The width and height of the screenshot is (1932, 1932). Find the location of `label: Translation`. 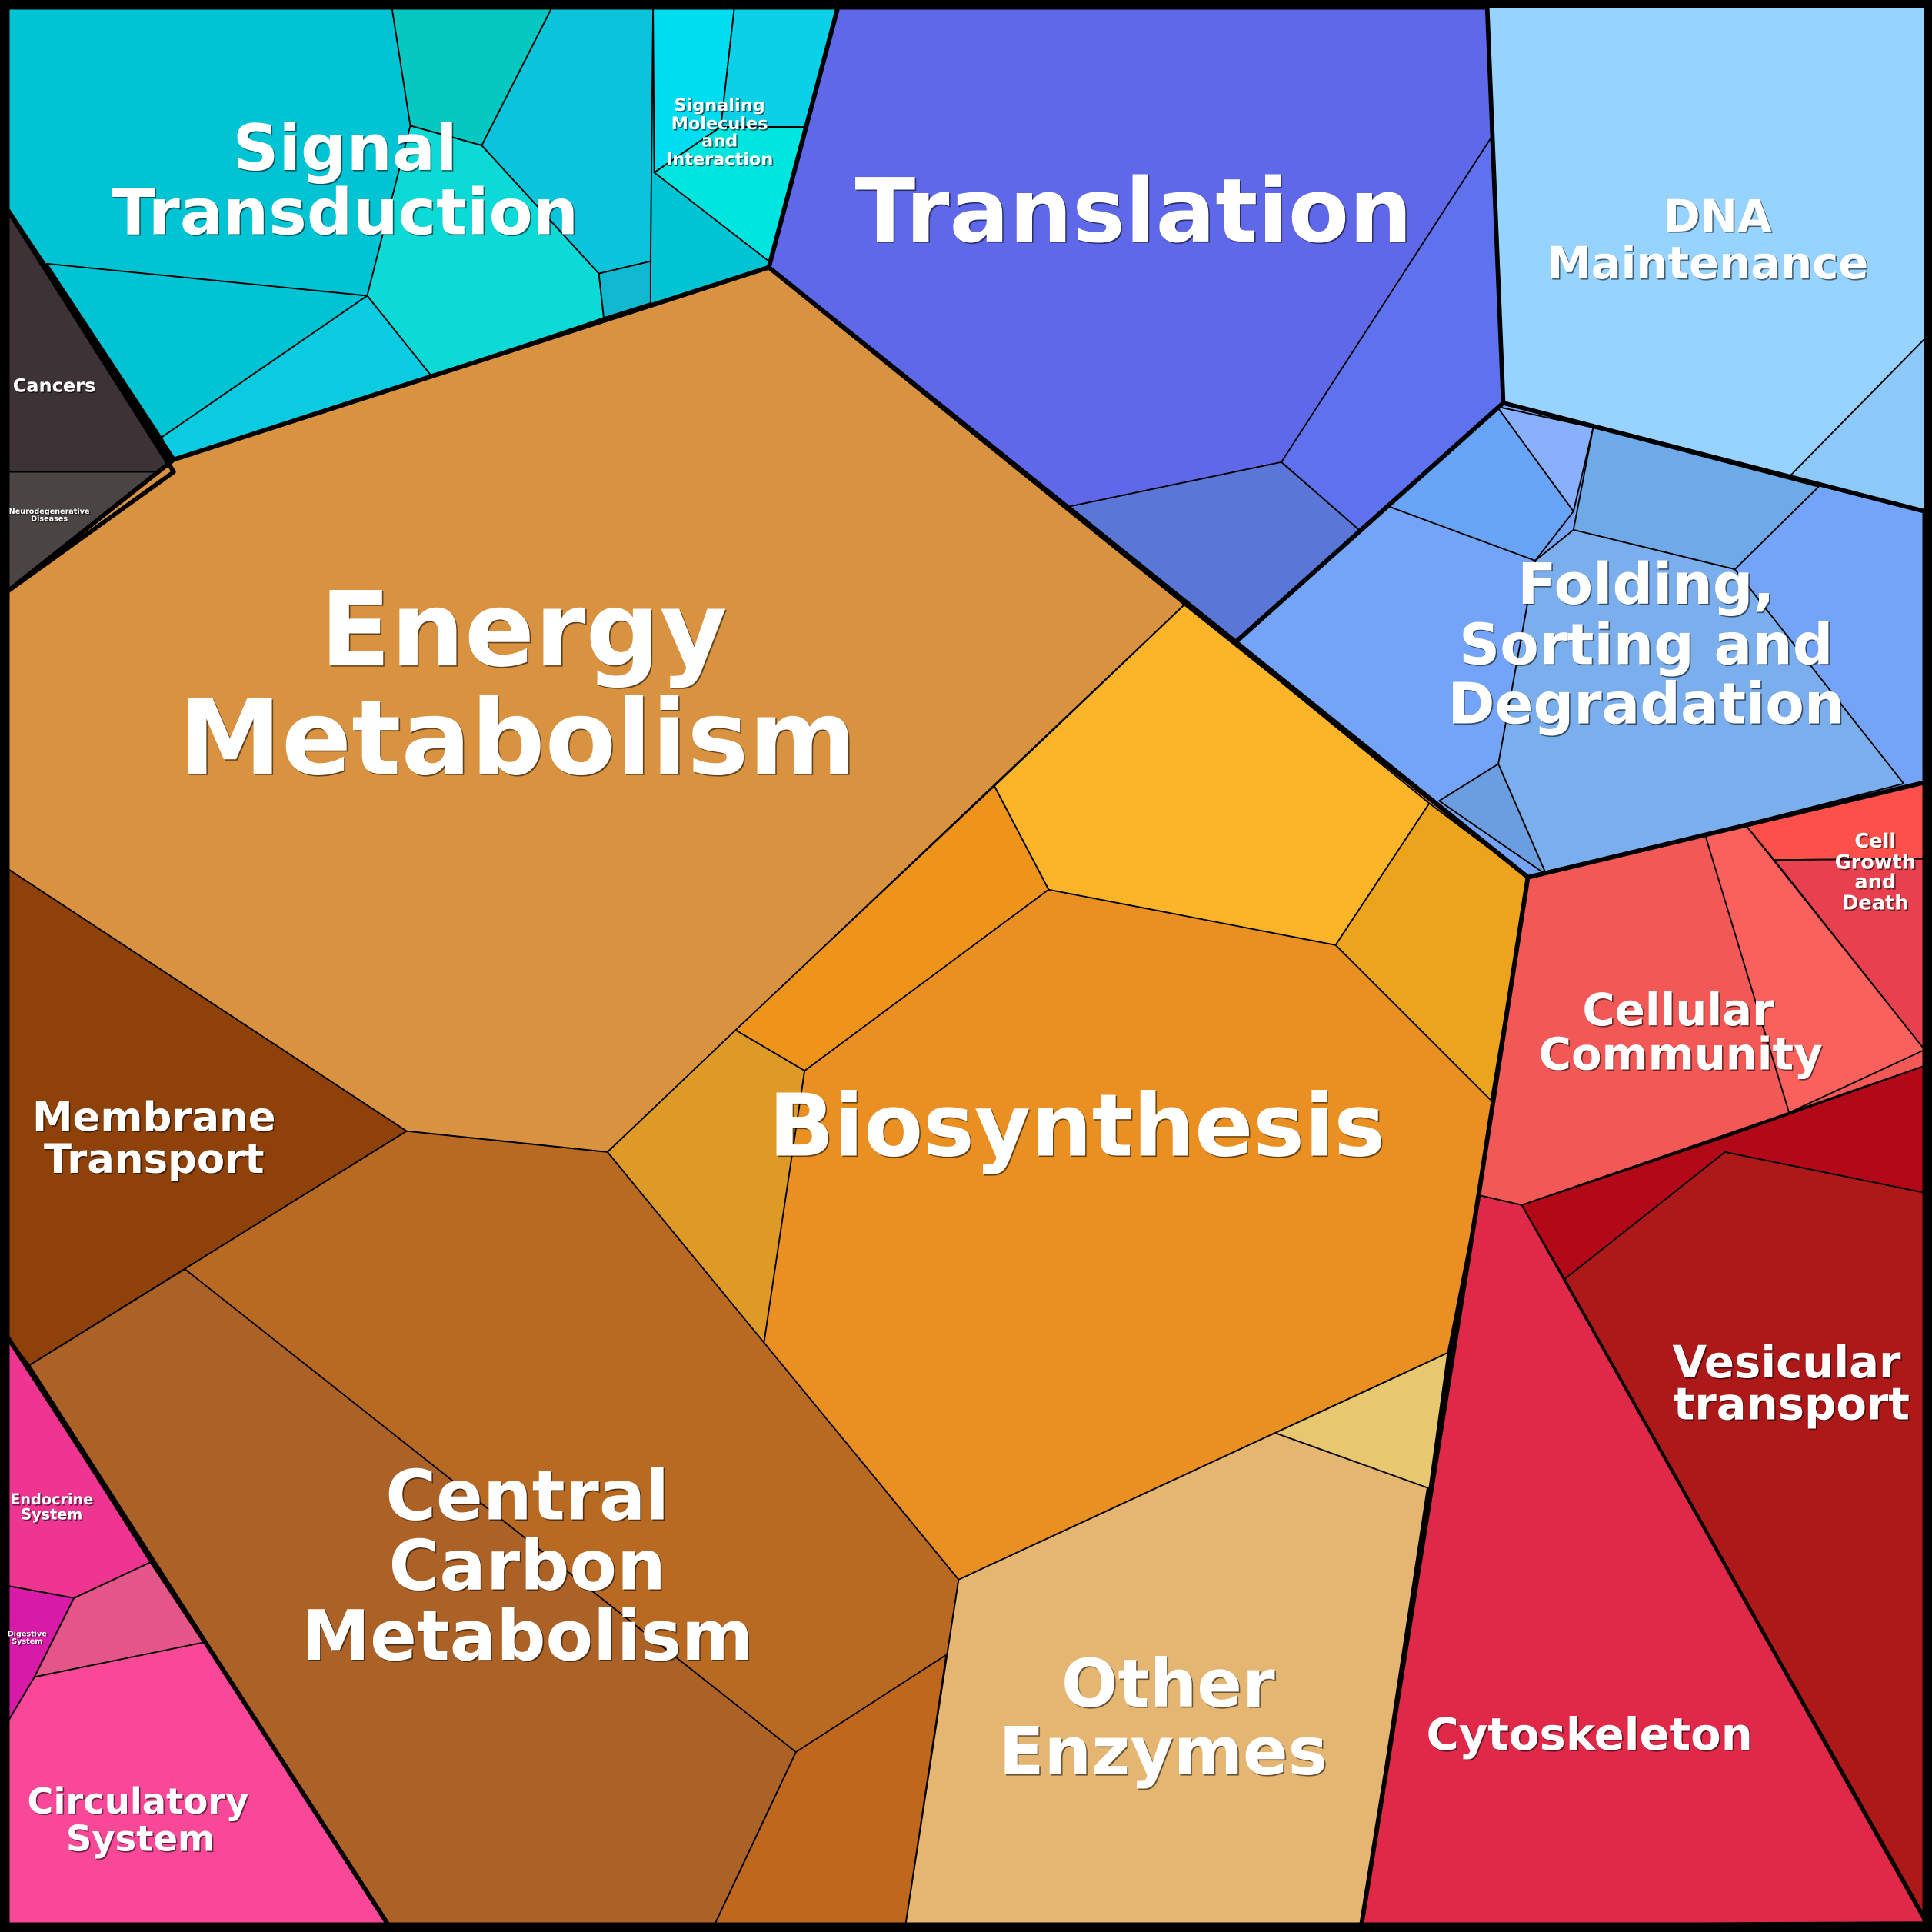

label: Translation is located at coordinates (1133, 211).